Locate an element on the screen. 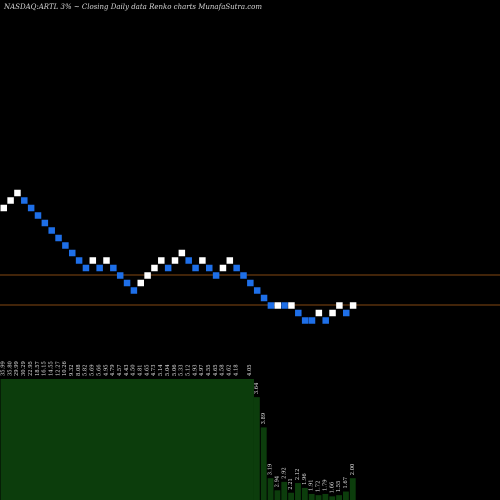  price-label: 1.96 is located at coordinates (305, 479).